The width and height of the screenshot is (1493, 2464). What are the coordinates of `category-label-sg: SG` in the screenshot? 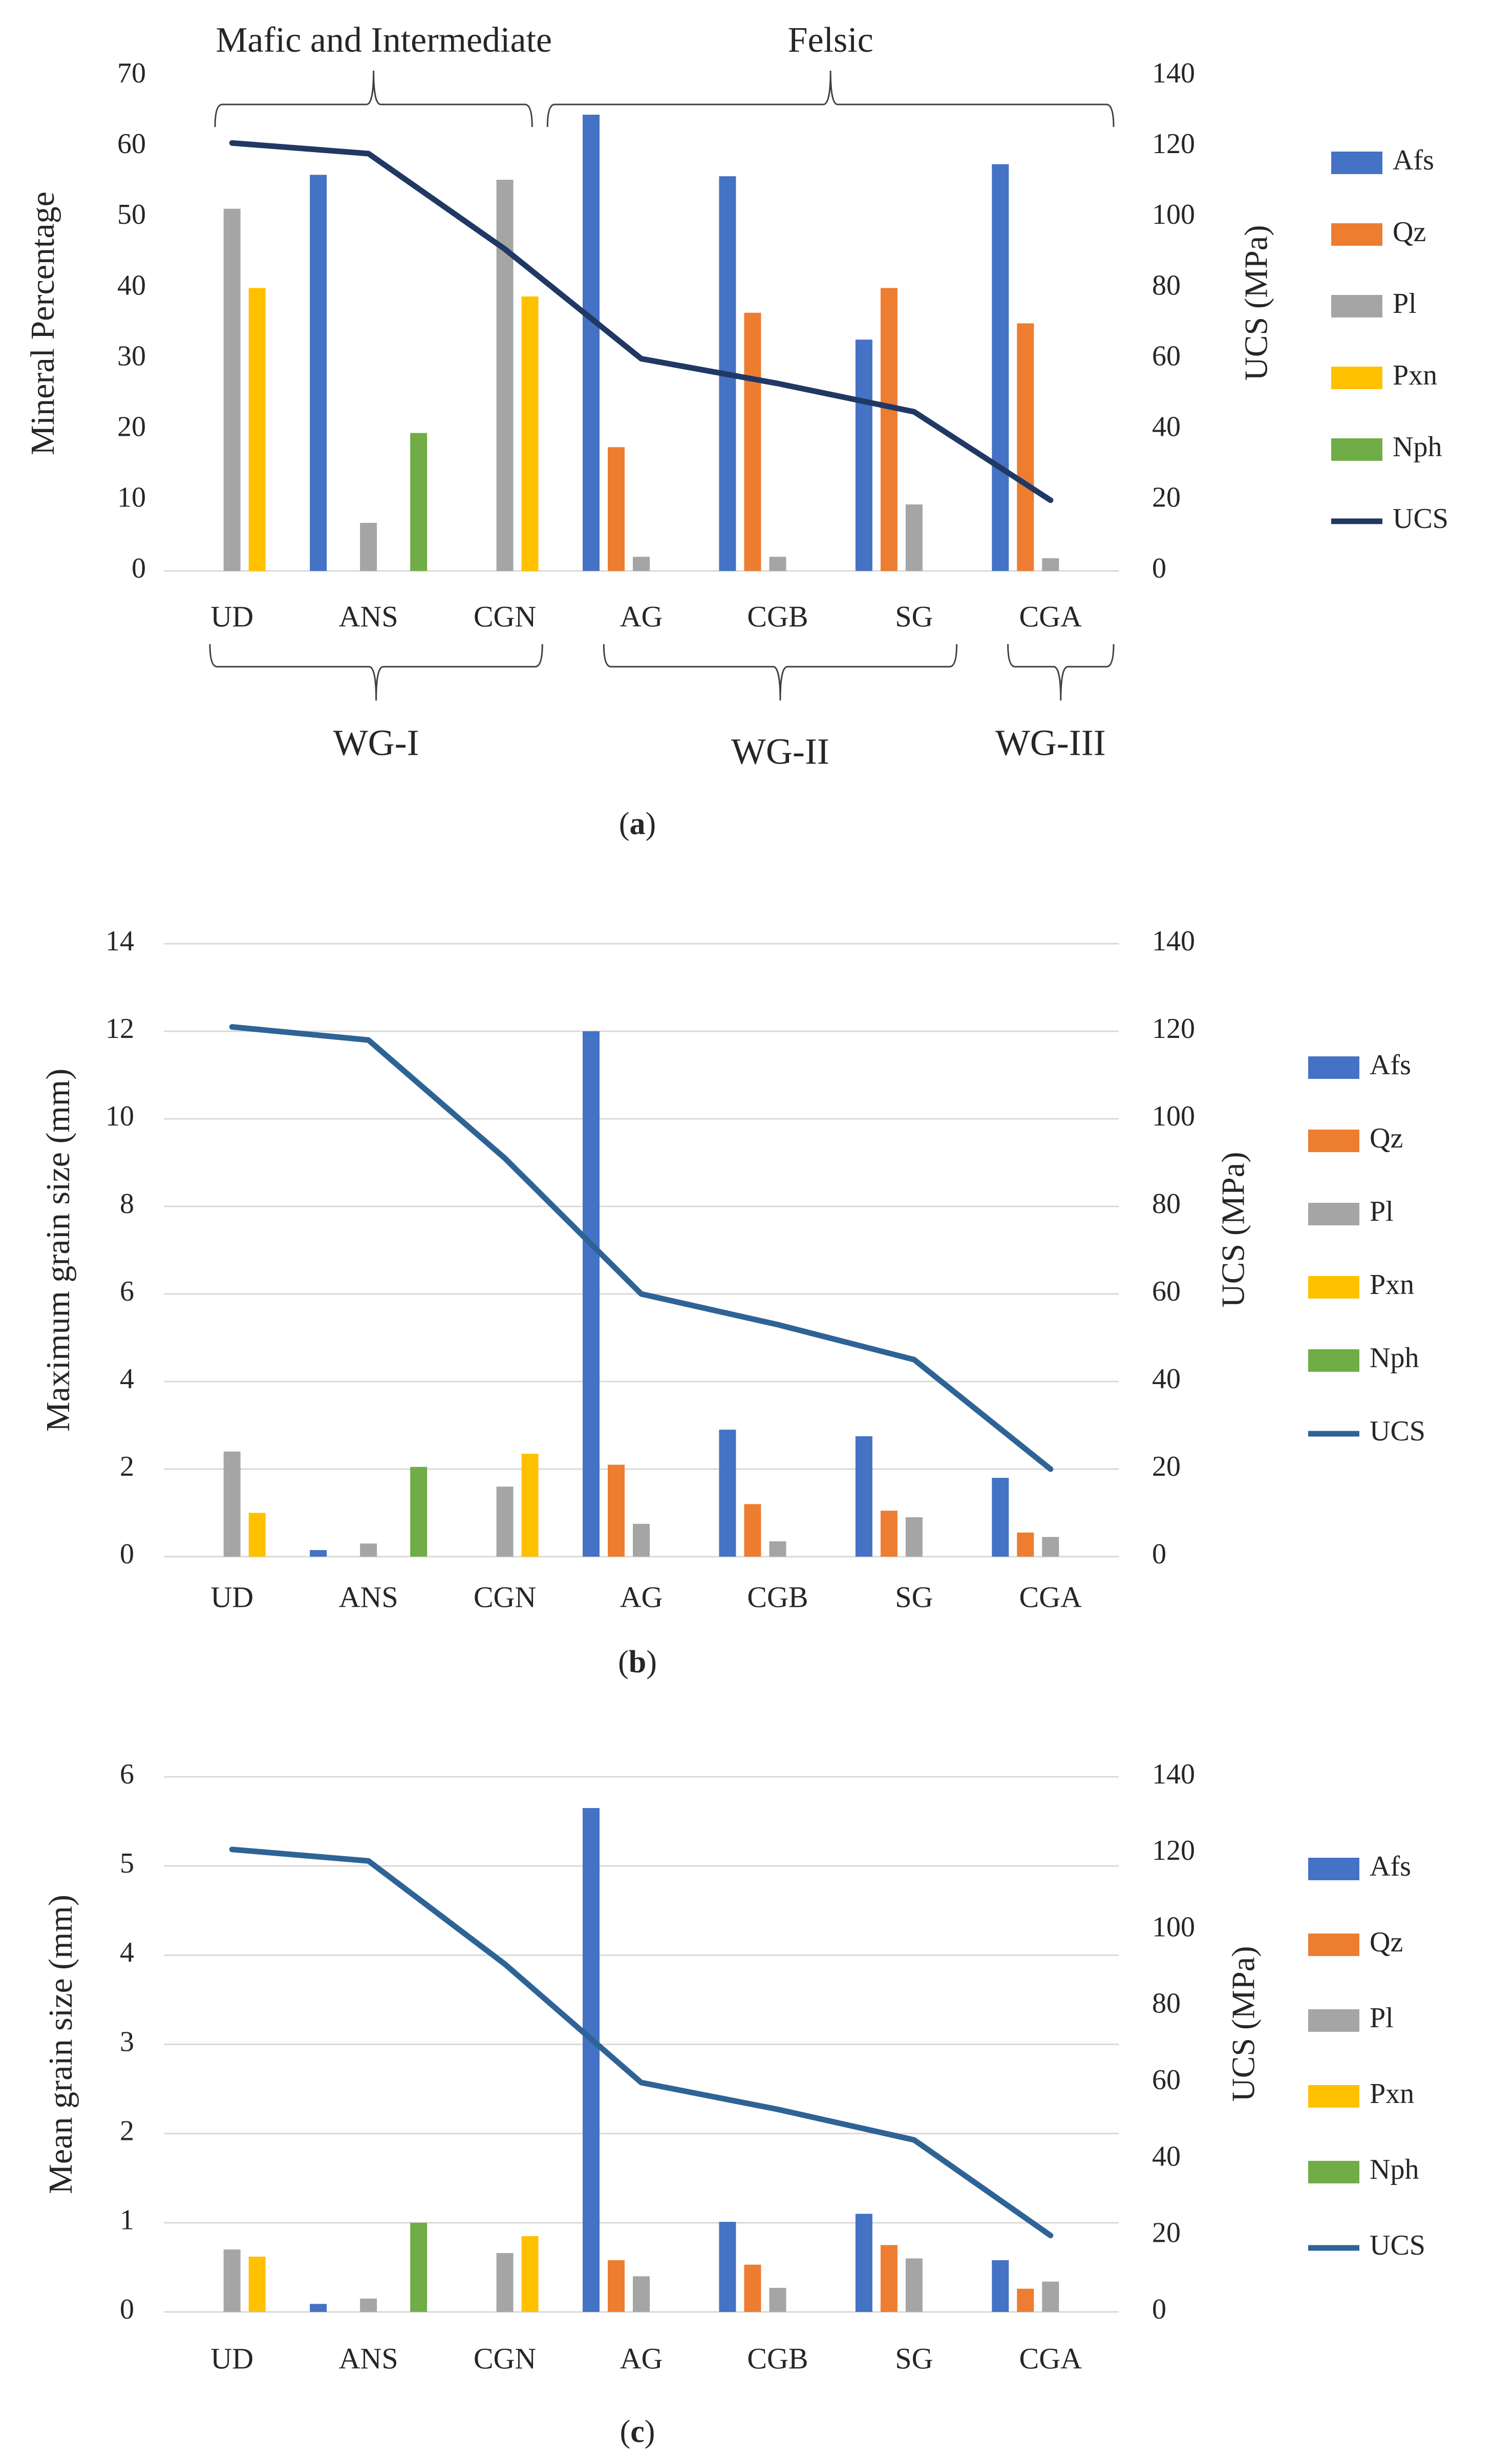 It's located at (914, 1597).